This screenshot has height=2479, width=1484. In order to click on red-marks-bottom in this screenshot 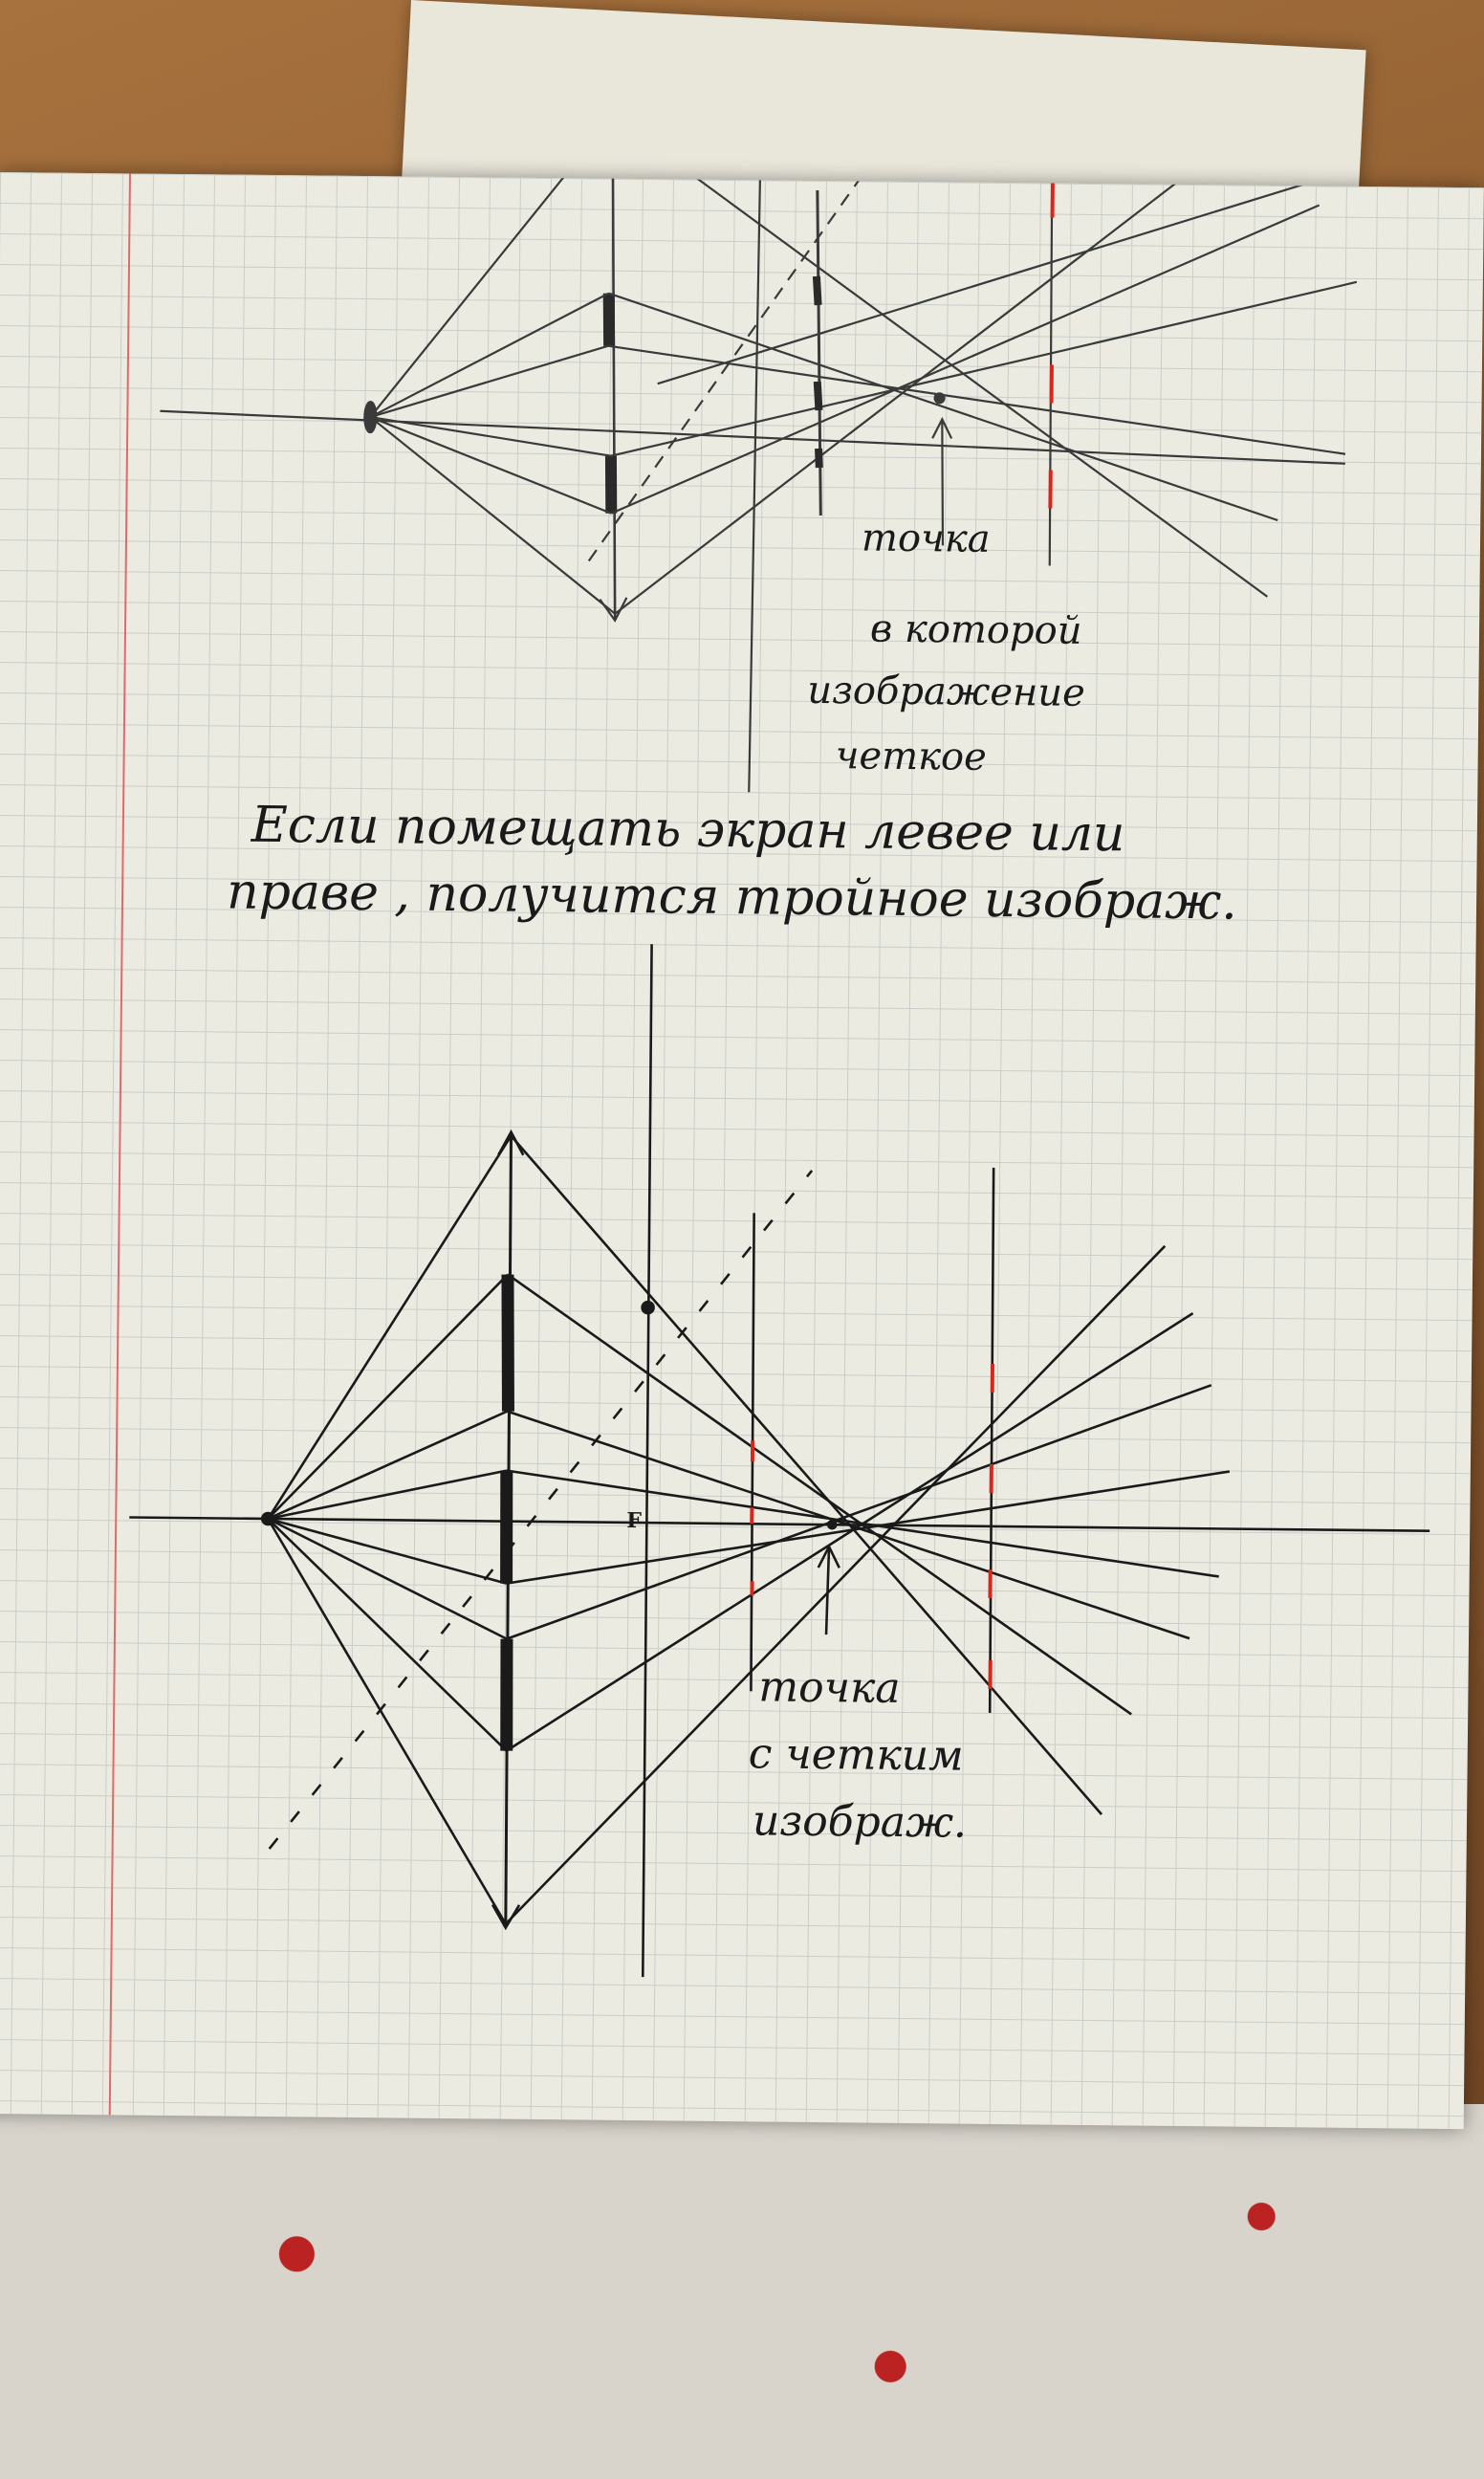, I will do `click(873, 1526)`.